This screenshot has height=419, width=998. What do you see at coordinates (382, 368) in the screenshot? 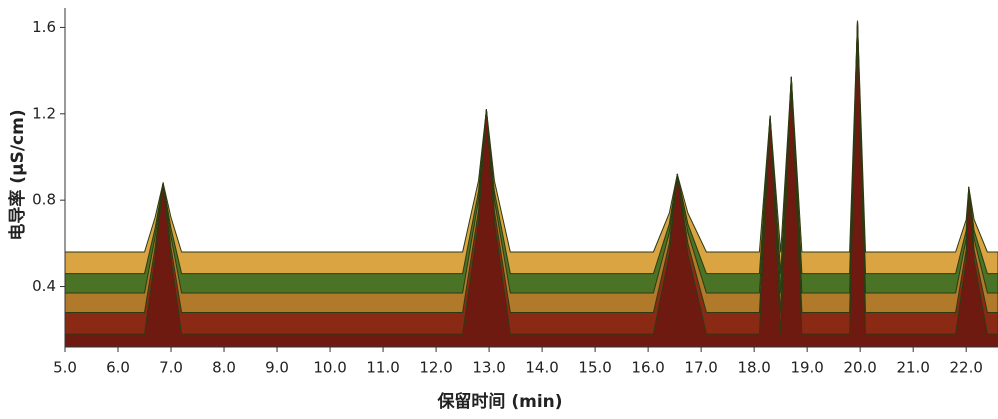
I see `x-tick-label: 11.0` at bounding box center [382, 368].